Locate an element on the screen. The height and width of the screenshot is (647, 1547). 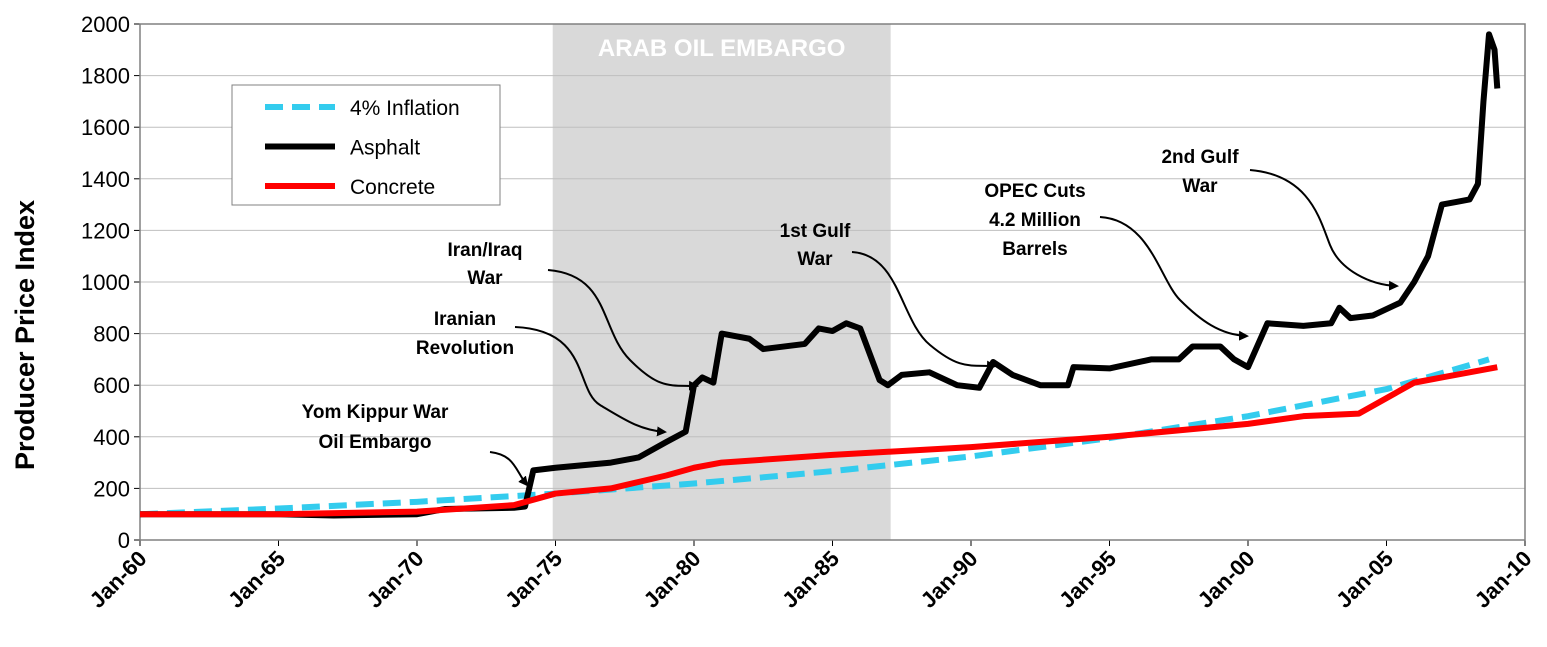
x-tick-label: Jan-80 is located at coordinates (672, 579).